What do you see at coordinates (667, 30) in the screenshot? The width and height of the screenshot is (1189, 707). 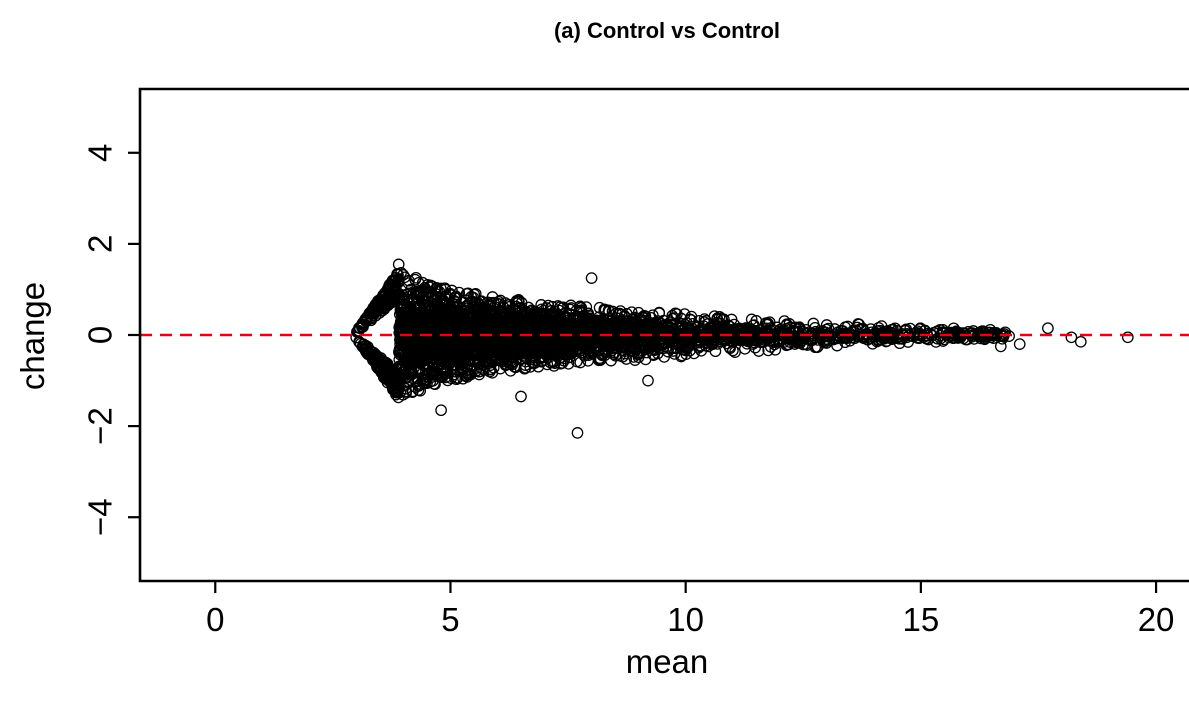 I see `chart-title: (a) Control vs Control` at bounding box center [667, 30].